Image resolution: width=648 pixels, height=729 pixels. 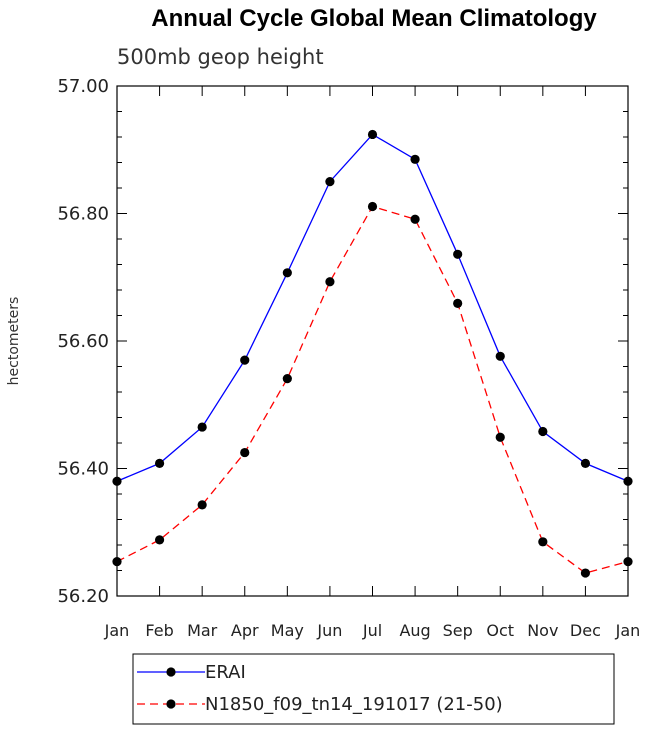 I want to click on y-tick-label: 56.20, so click(x=83, y=596).